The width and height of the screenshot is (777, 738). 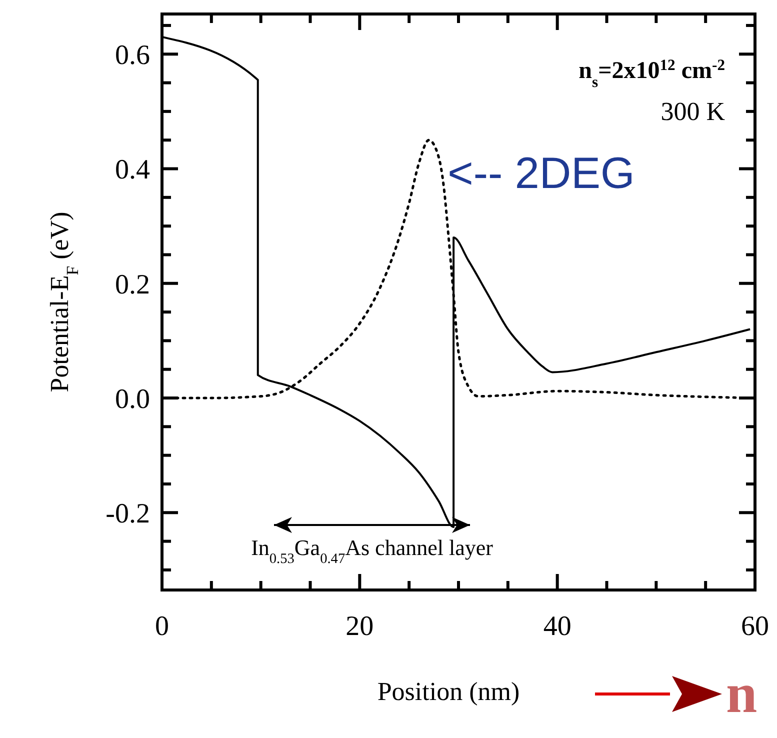 I want to click on x-tick-label: 40, so click(x=557, y=626).